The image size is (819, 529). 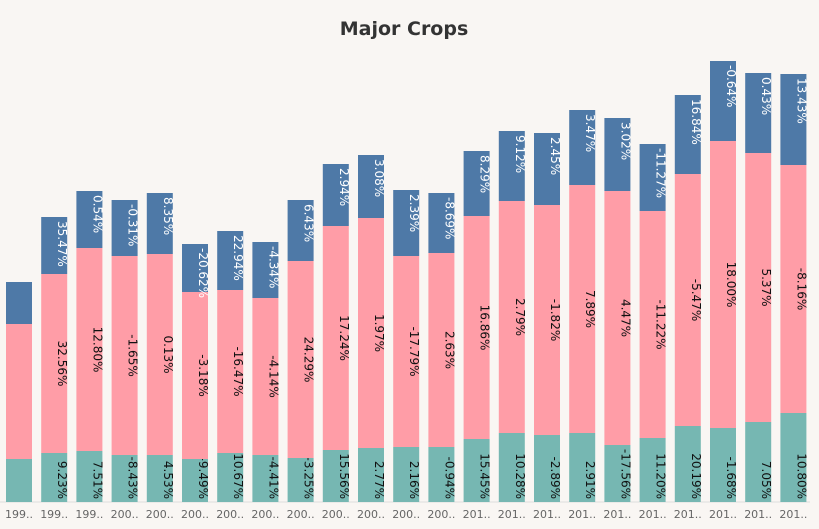 I want to click on data-label: 10.80%, so click(x=801, y=476).